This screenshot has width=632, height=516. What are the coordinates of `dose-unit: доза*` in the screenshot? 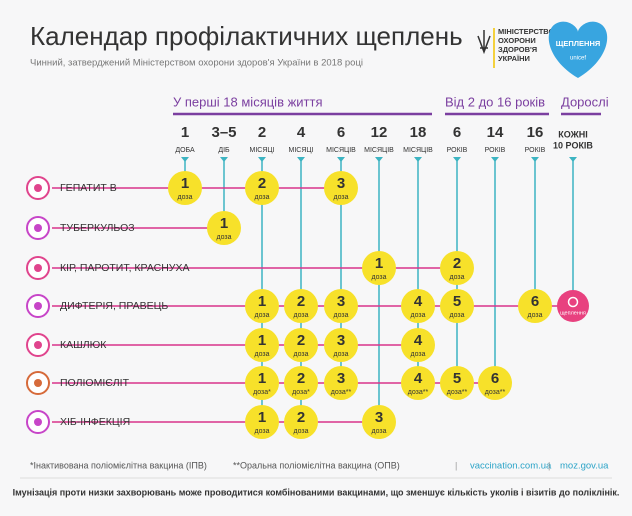 It's located at (301, 392).